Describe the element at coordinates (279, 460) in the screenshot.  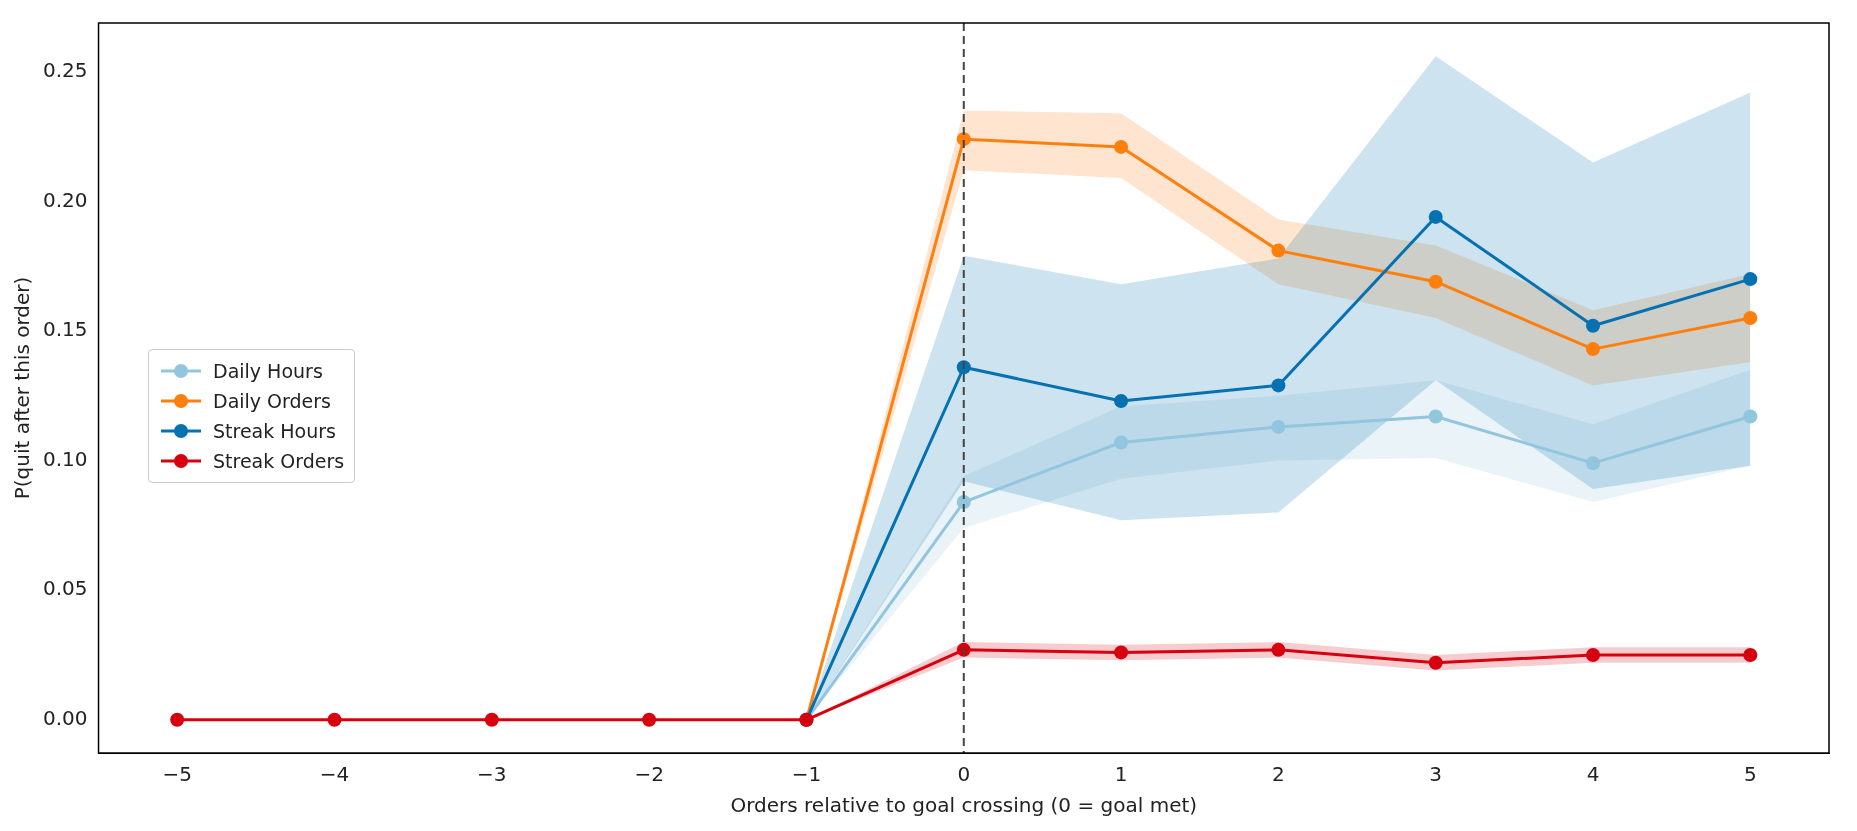
I see `legend-label: Streak Orders` at that location.